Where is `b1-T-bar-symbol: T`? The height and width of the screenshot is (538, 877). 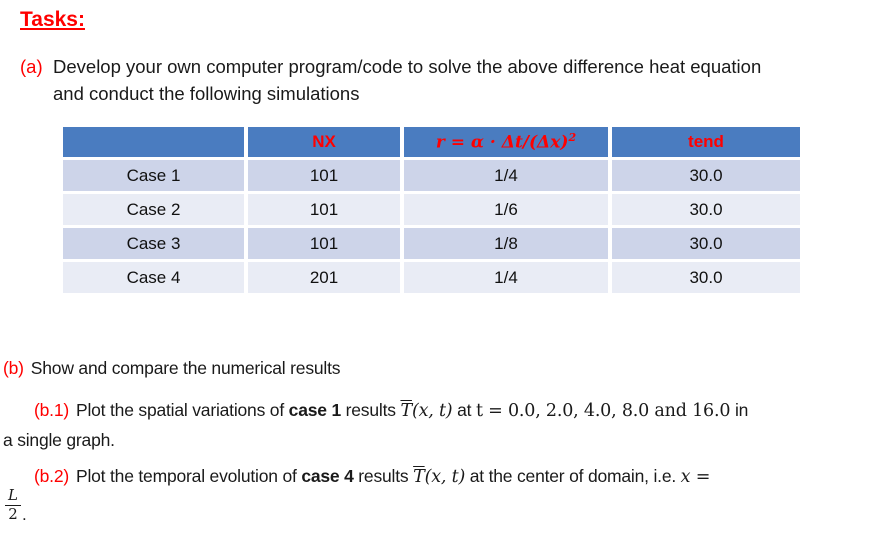 b1-T-bar-symbol: T is located at coordinates (406, 411).